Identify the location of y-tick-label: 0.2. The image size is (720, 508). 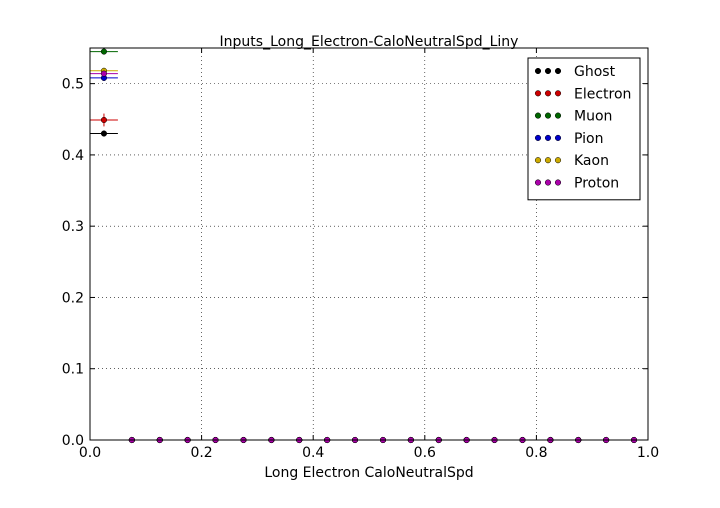
(73, 298).